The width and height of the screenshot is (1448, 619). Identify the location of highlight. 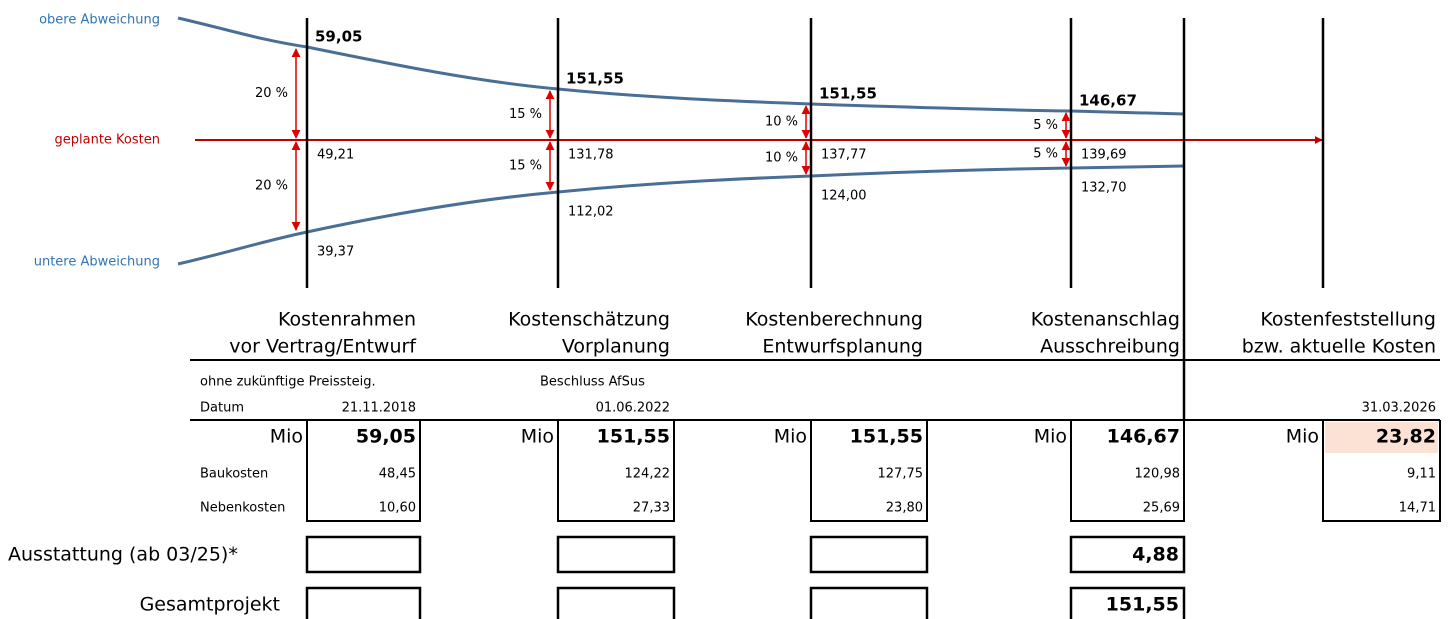
(1381, 437).